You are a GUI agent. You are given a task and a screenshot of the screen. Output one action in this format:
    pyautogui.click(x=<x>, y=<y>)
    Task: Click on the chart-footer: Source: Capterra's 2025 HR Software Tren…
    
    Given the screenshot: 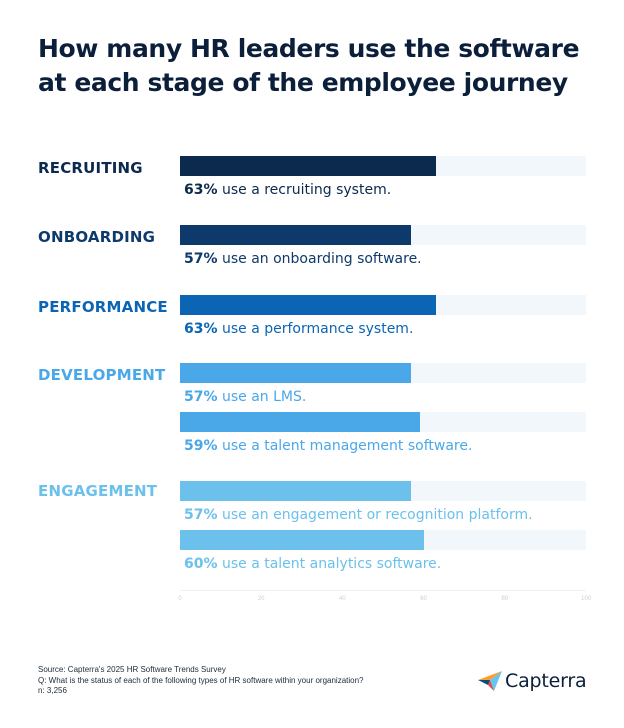 What is the action you would take?
    pyautogui.click(x=201, y=681)
    